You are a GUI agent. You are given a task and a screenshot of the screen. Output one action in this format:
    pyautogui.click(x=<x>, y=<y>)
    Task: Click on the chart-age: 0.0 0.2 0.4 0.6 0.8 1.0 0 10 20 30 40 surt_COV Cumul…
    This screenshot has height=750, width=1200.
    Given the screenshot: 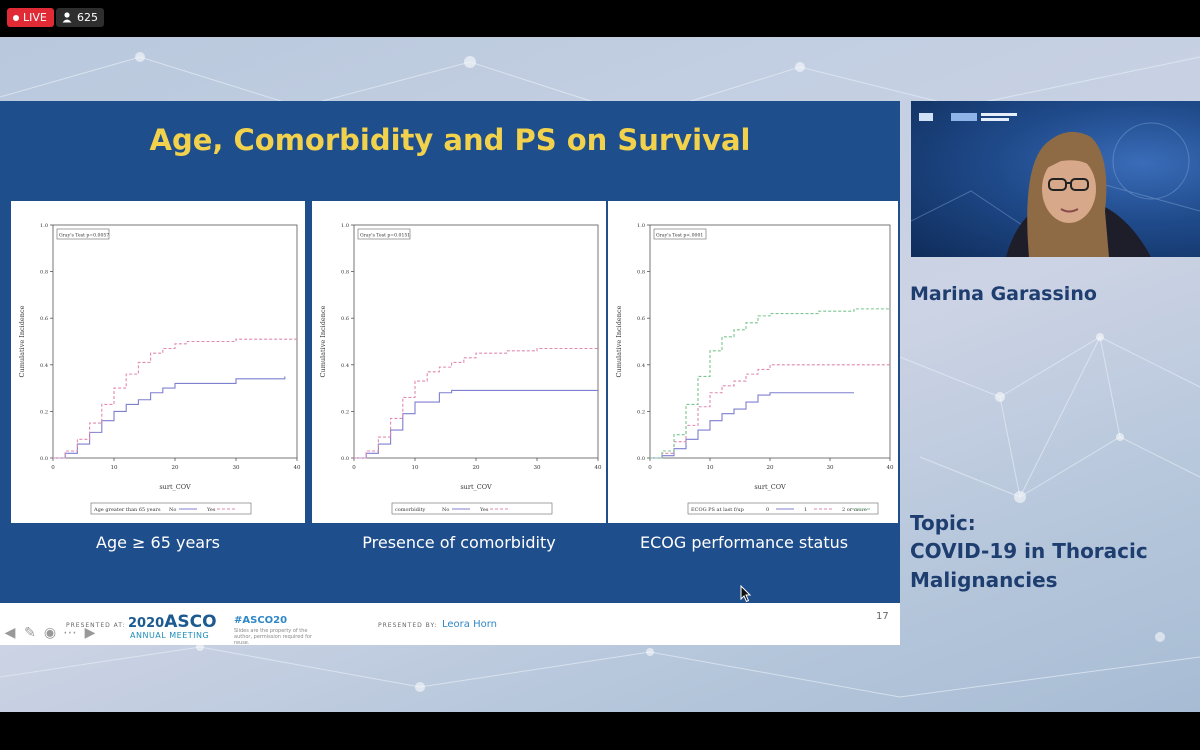 What is the action you would take?
    pyautogui.click(x=159, y=369)
    